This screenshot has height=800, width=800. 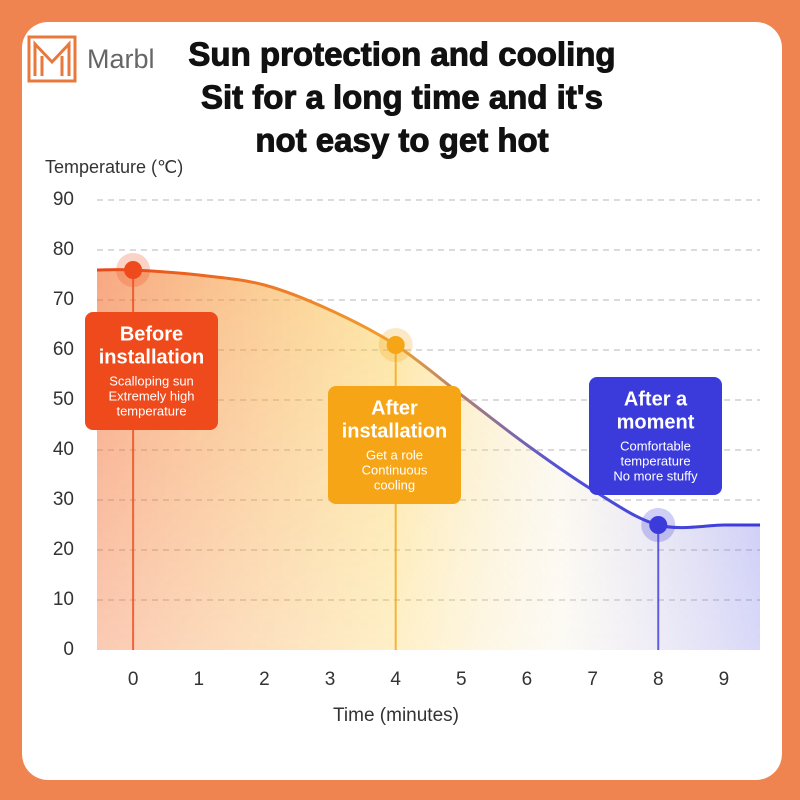 I want to click on logo-box, so click(x=52, y=59).